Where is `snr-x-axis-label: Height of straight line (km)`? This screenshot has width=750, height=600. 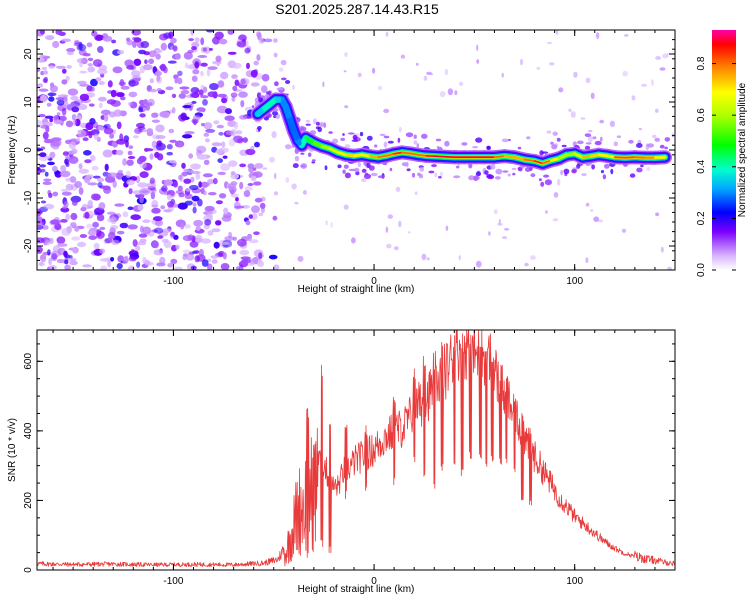
snr-x-axis-label: Height of straight line (km) is located at coordinates (356, 589).